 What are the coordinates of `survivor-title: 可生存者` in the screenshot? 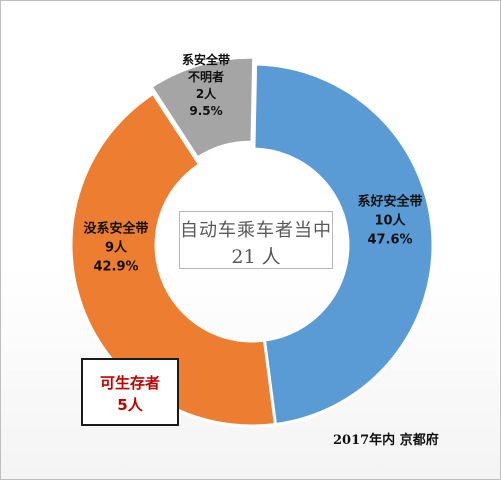 It's located at (129, 383).